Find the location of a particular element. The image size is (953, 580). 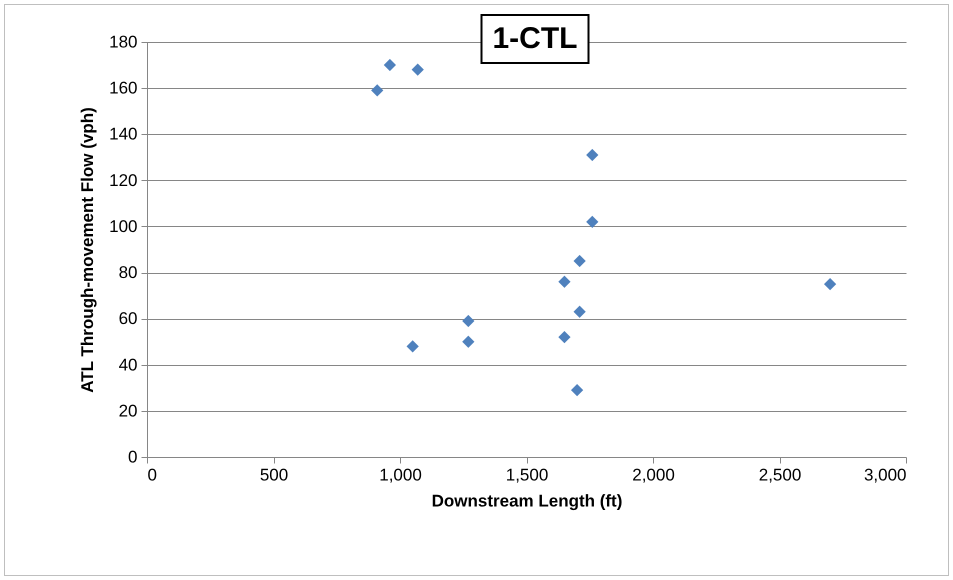

y-tick-label: 20 is located at coordinates (128, 410).